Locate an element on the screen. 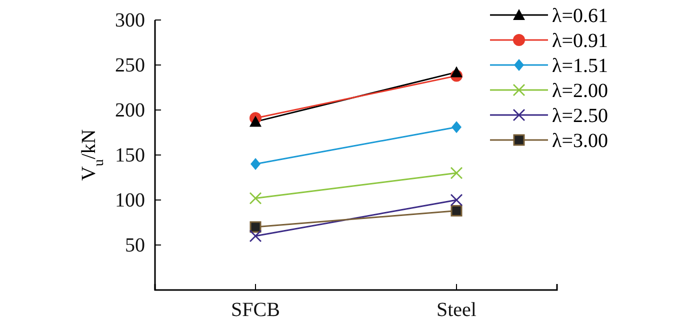  legend-label: λ=2.00 is located at coordinates (580, 91).